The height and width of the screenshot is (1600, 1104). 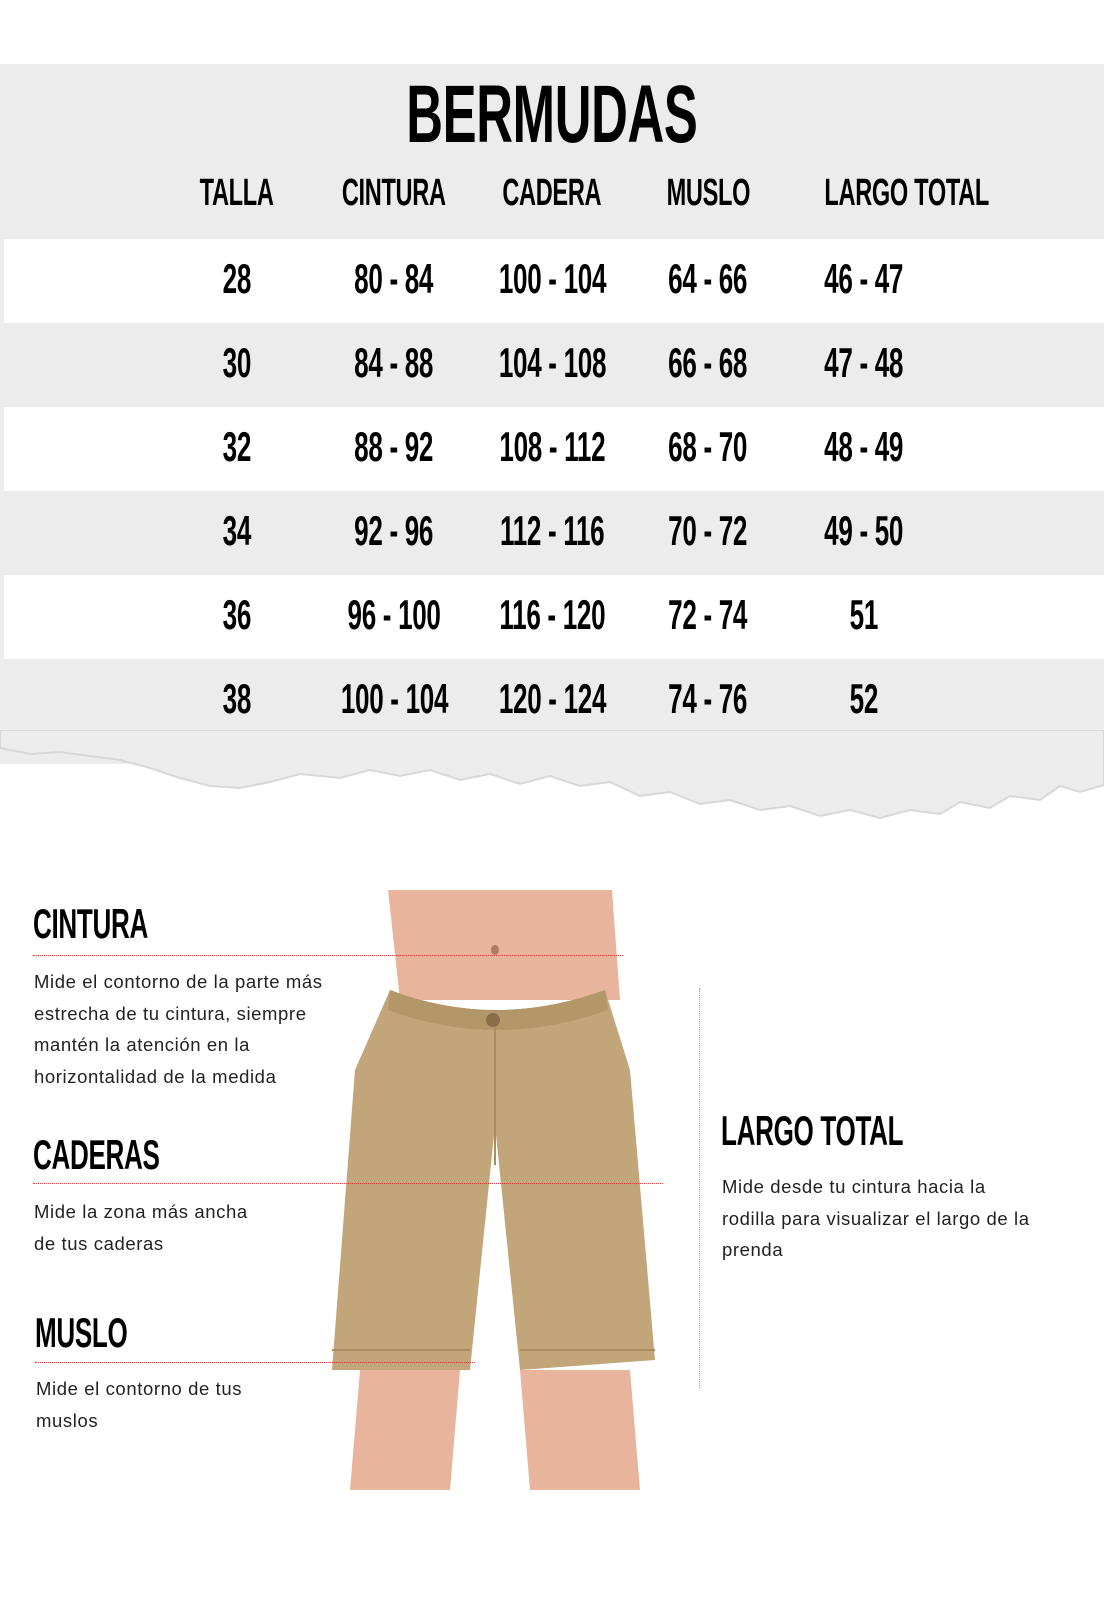 What do you see at coordinates (708, 278) in the screenshot?
I see `cell-text: 64 - 66` at bounding box center [708, 278].